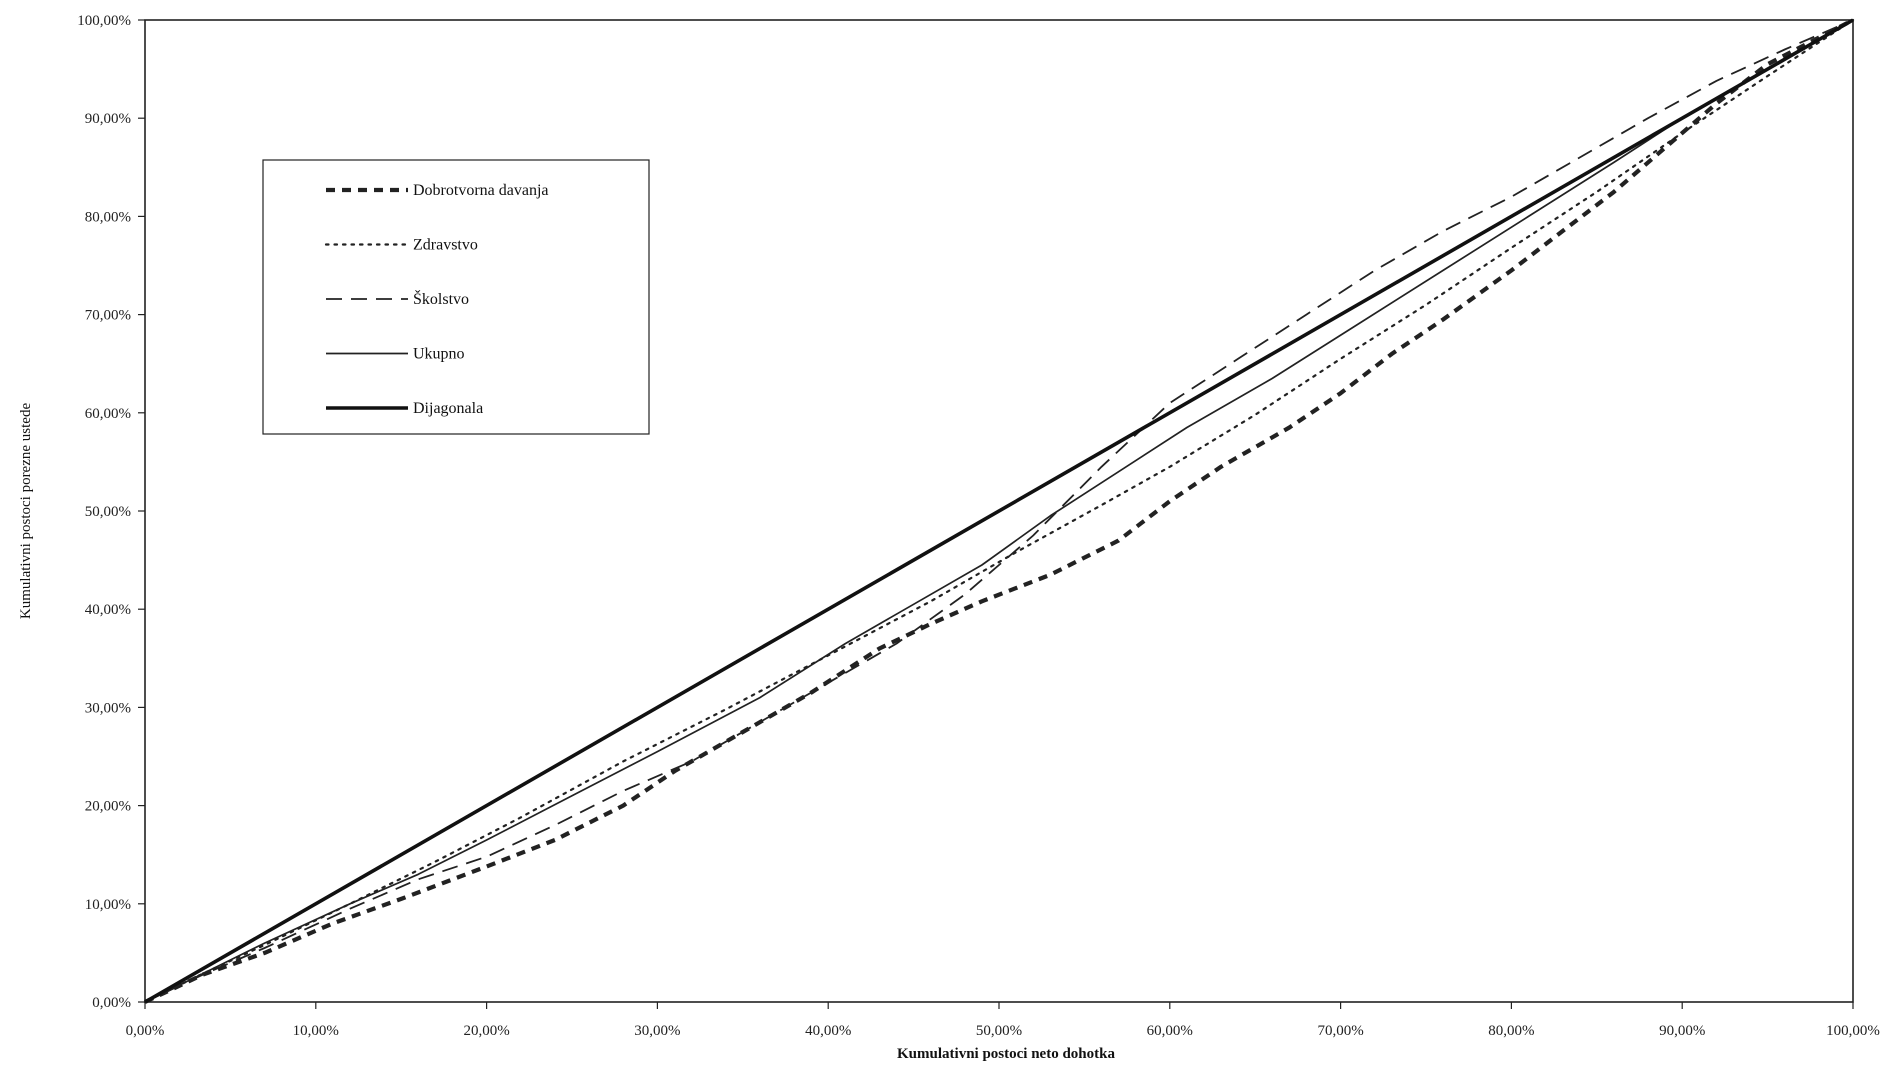 Image resolution: width=1903 pixels, height=1065 pixels. I want to click on legend-label: Školstvo, so click(441, 298).